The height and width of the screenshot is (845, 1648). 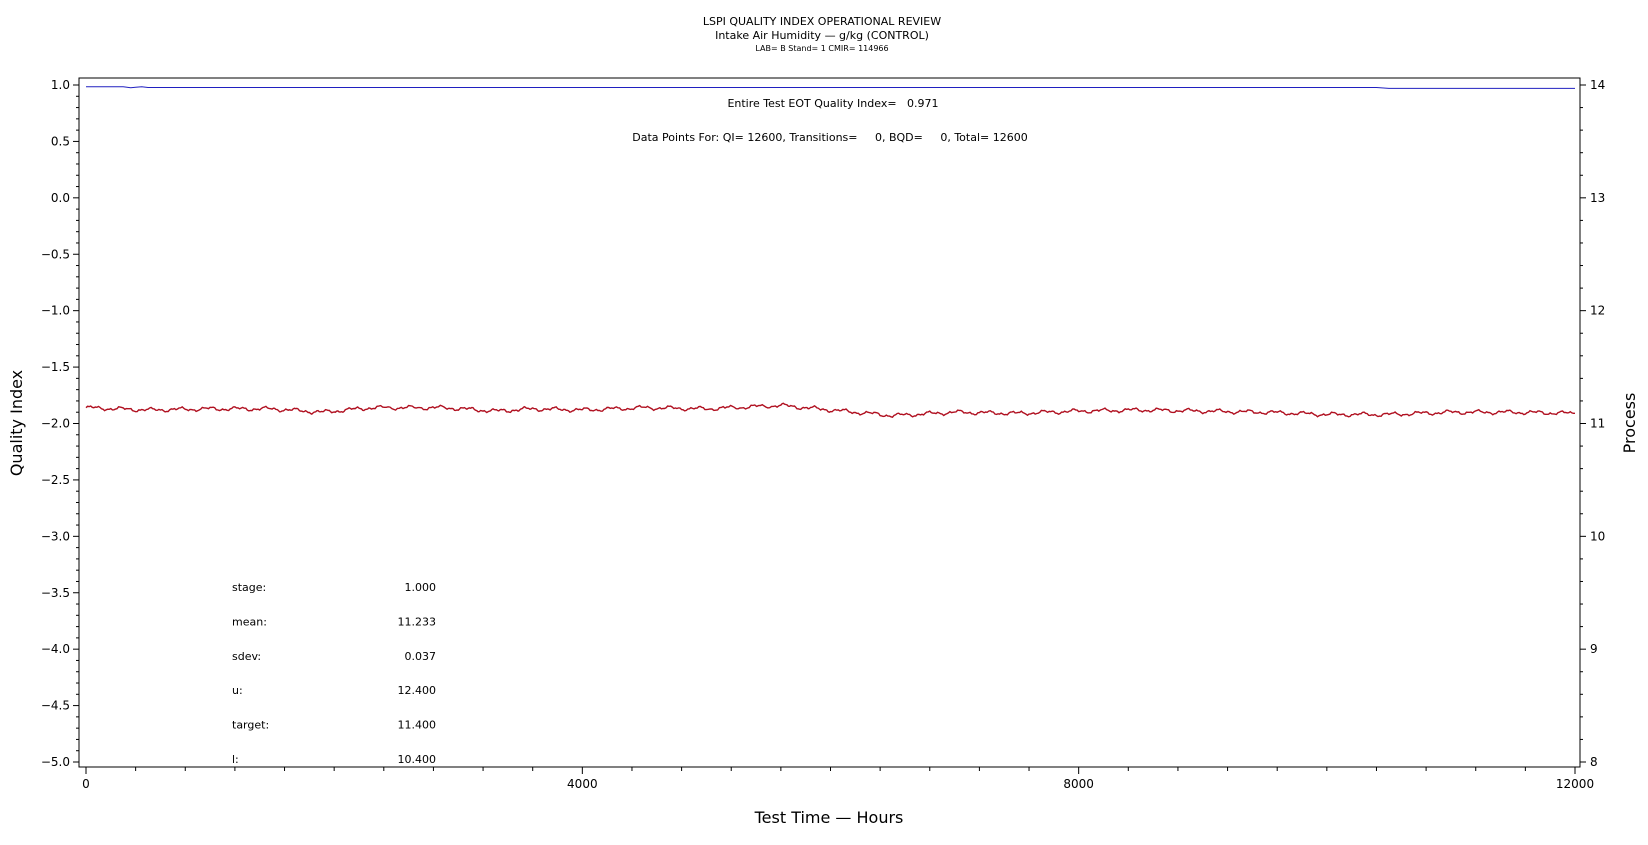 I want to click on y-left-tick-label: −2.0, so click(x=55, y=424).